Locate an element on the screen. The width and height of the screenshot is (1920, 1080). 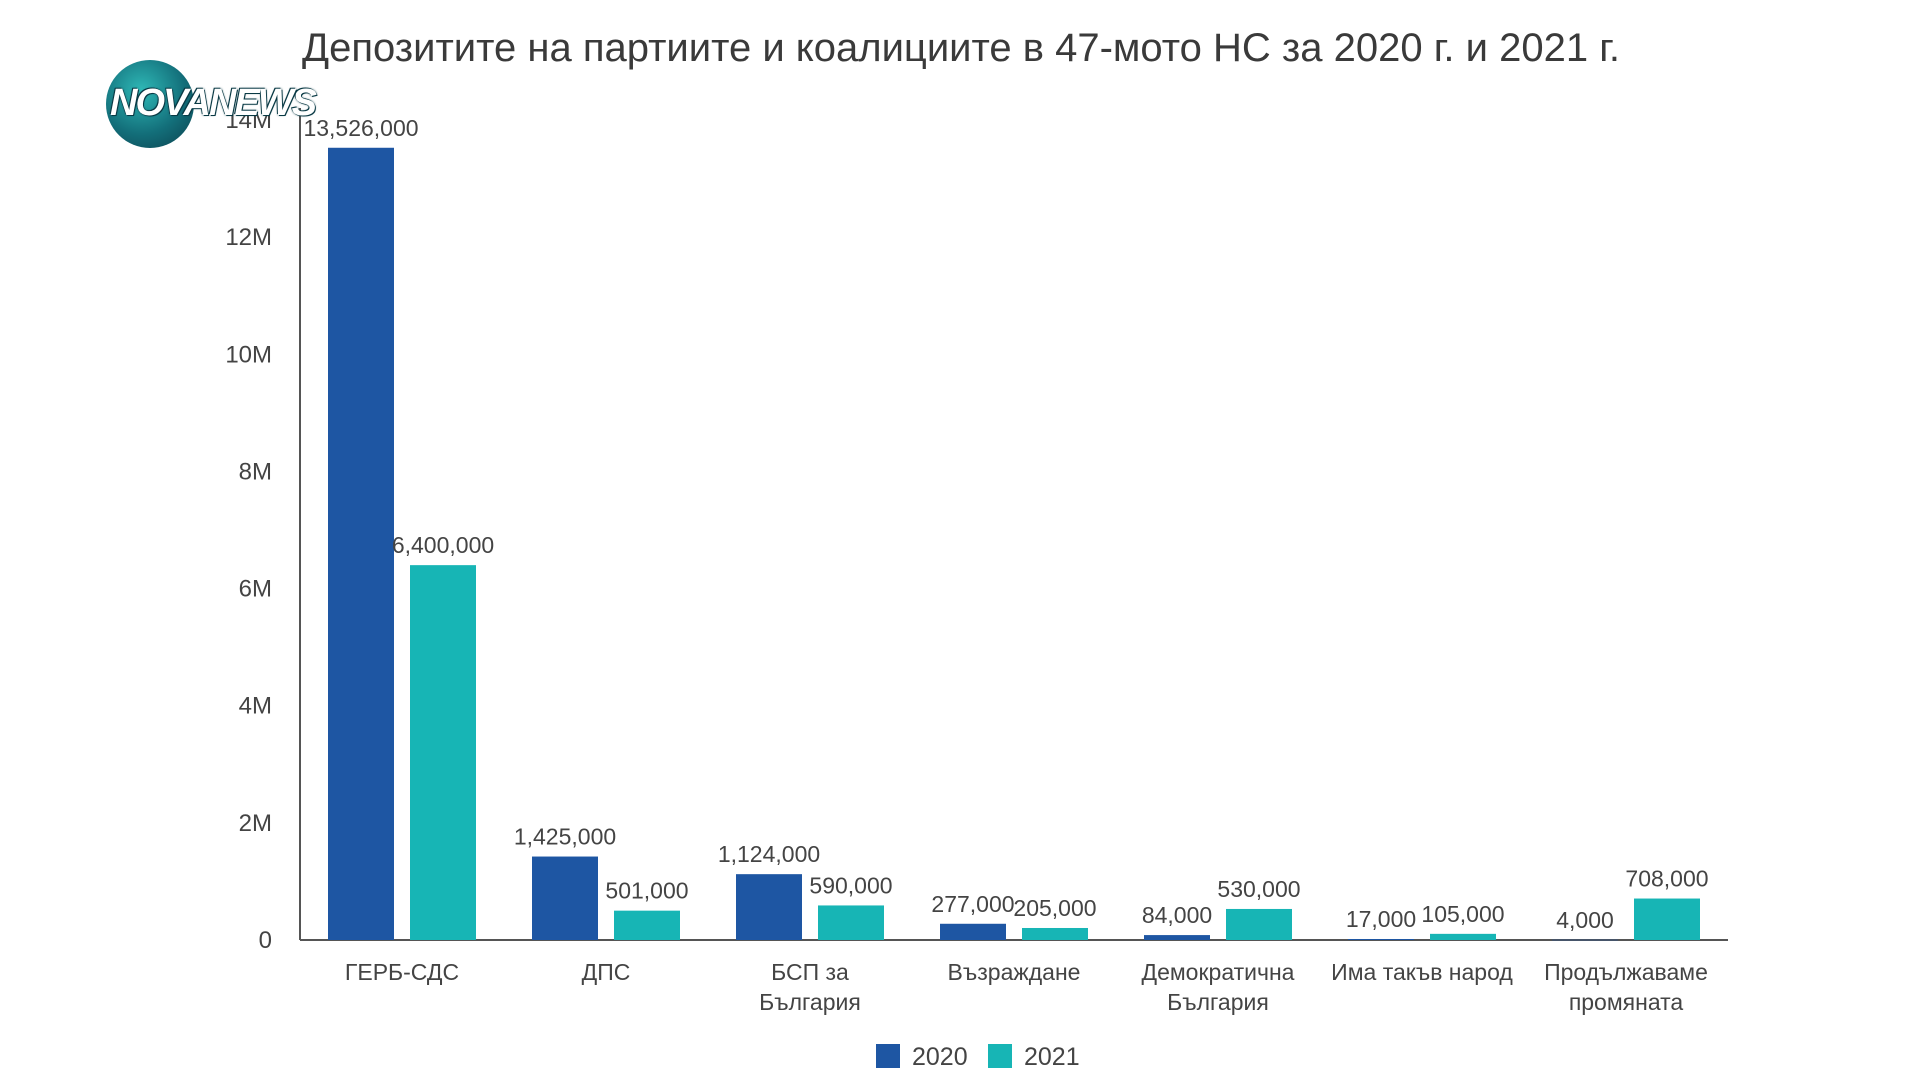
y-tick-label: 6M is located at coordinates (255, 589).